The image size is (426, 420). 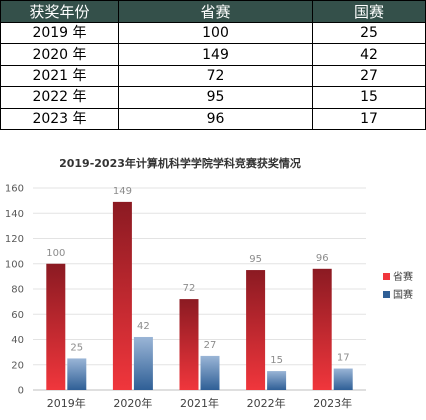 I want to click on cell-year: 2021 年, so click(x=59, y=76).